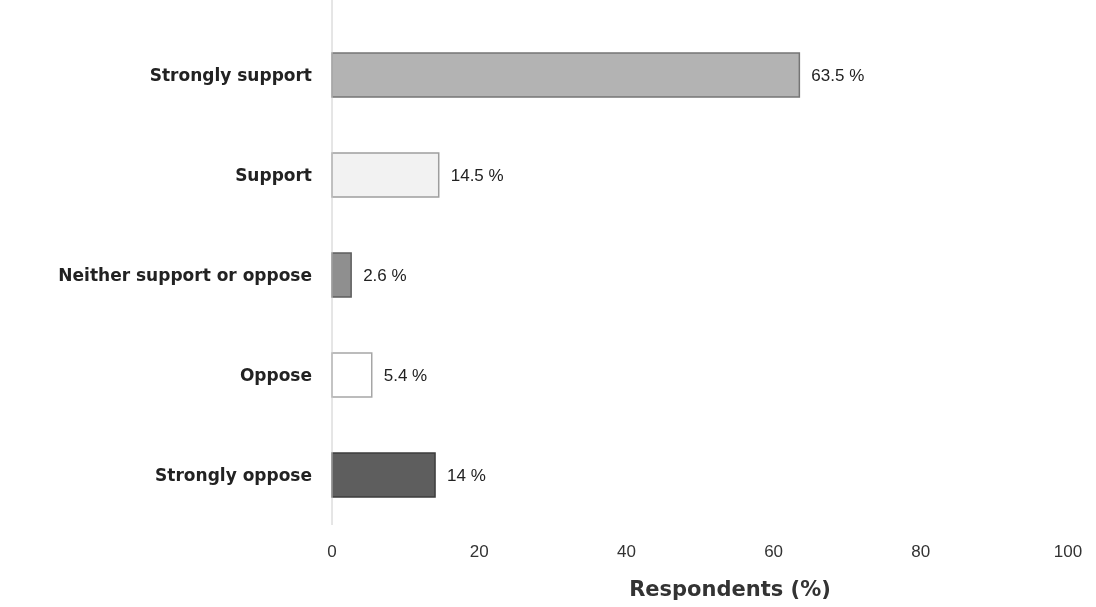 The image size is (1096, 607). What do you see at coordinates (466, 475) in the screenshot?
I see `data-label: 14 %` at bounding box center [466, 475].